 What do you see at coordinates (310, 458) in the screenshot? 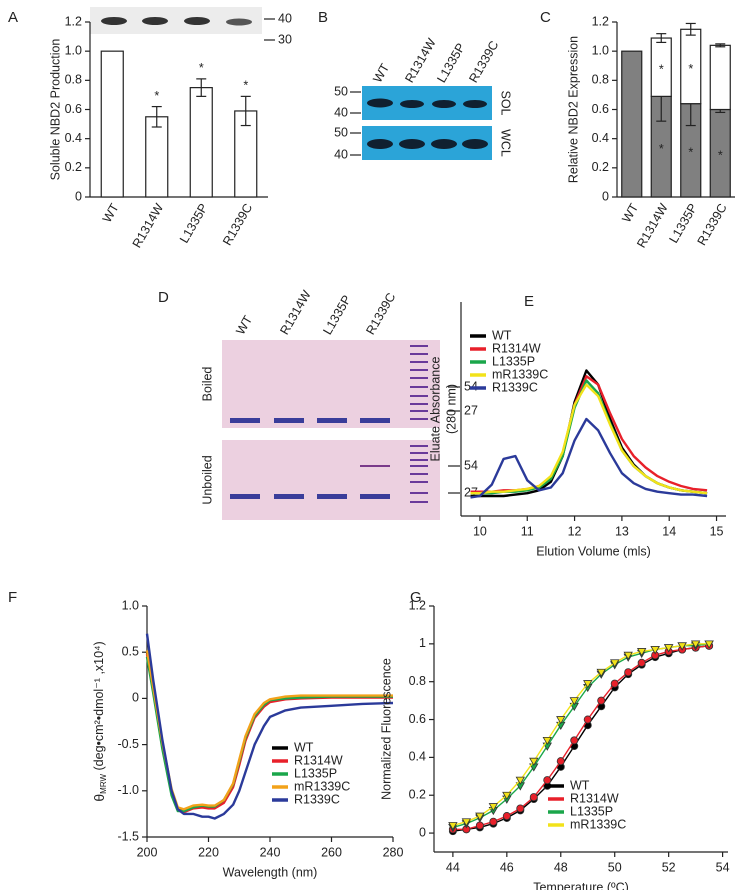
I see `gel-bands` at bounding box center [310, 458].